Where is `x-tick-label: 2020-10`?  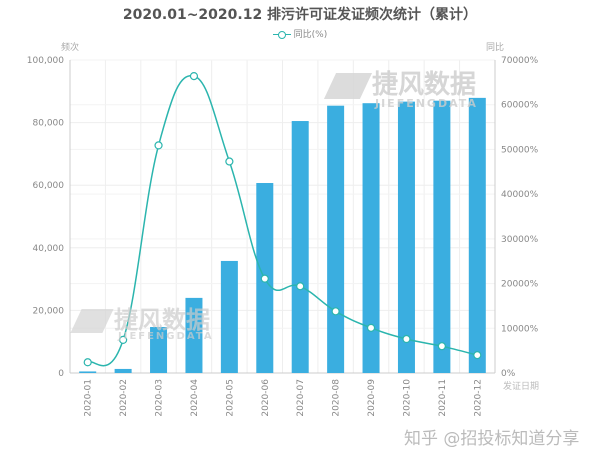 x-tick-label: 2020-10 is located at coordinates (407, 398).